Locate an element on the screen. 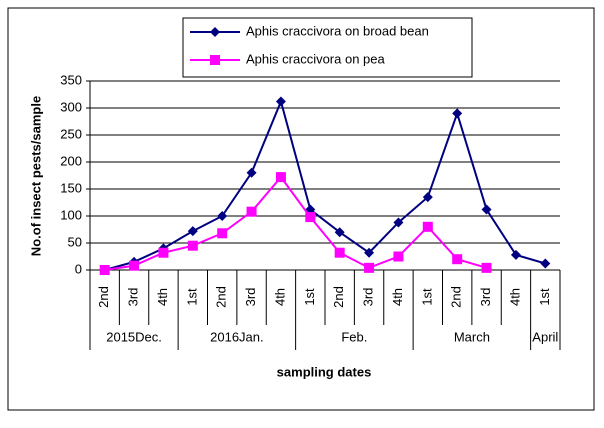 The image size is (604, 428). group-label: April is located at coordinates (545, 336).